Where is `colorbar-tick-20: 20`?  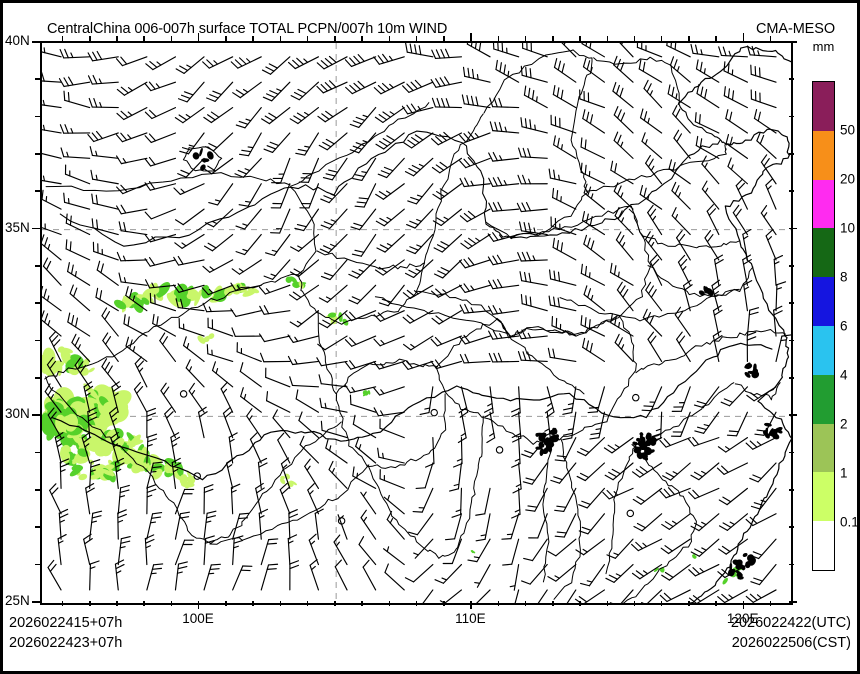 colorbar-tick-20: 20 is located at coordinates (848, 179).